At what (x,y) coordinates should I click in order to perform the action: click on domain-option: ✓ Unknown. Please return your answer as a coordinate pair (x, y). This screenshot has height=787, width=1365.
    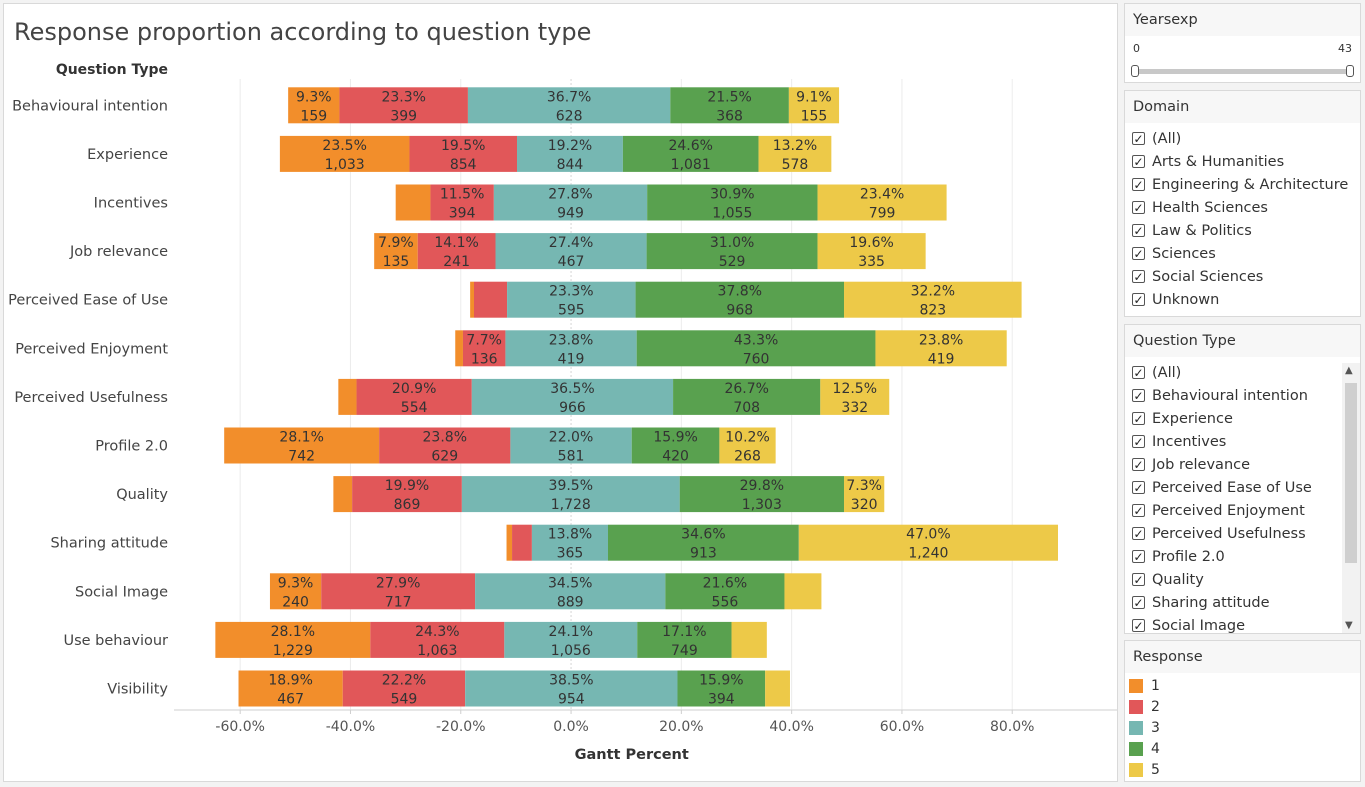
    Looking at the image, I should click on (1242, 299).